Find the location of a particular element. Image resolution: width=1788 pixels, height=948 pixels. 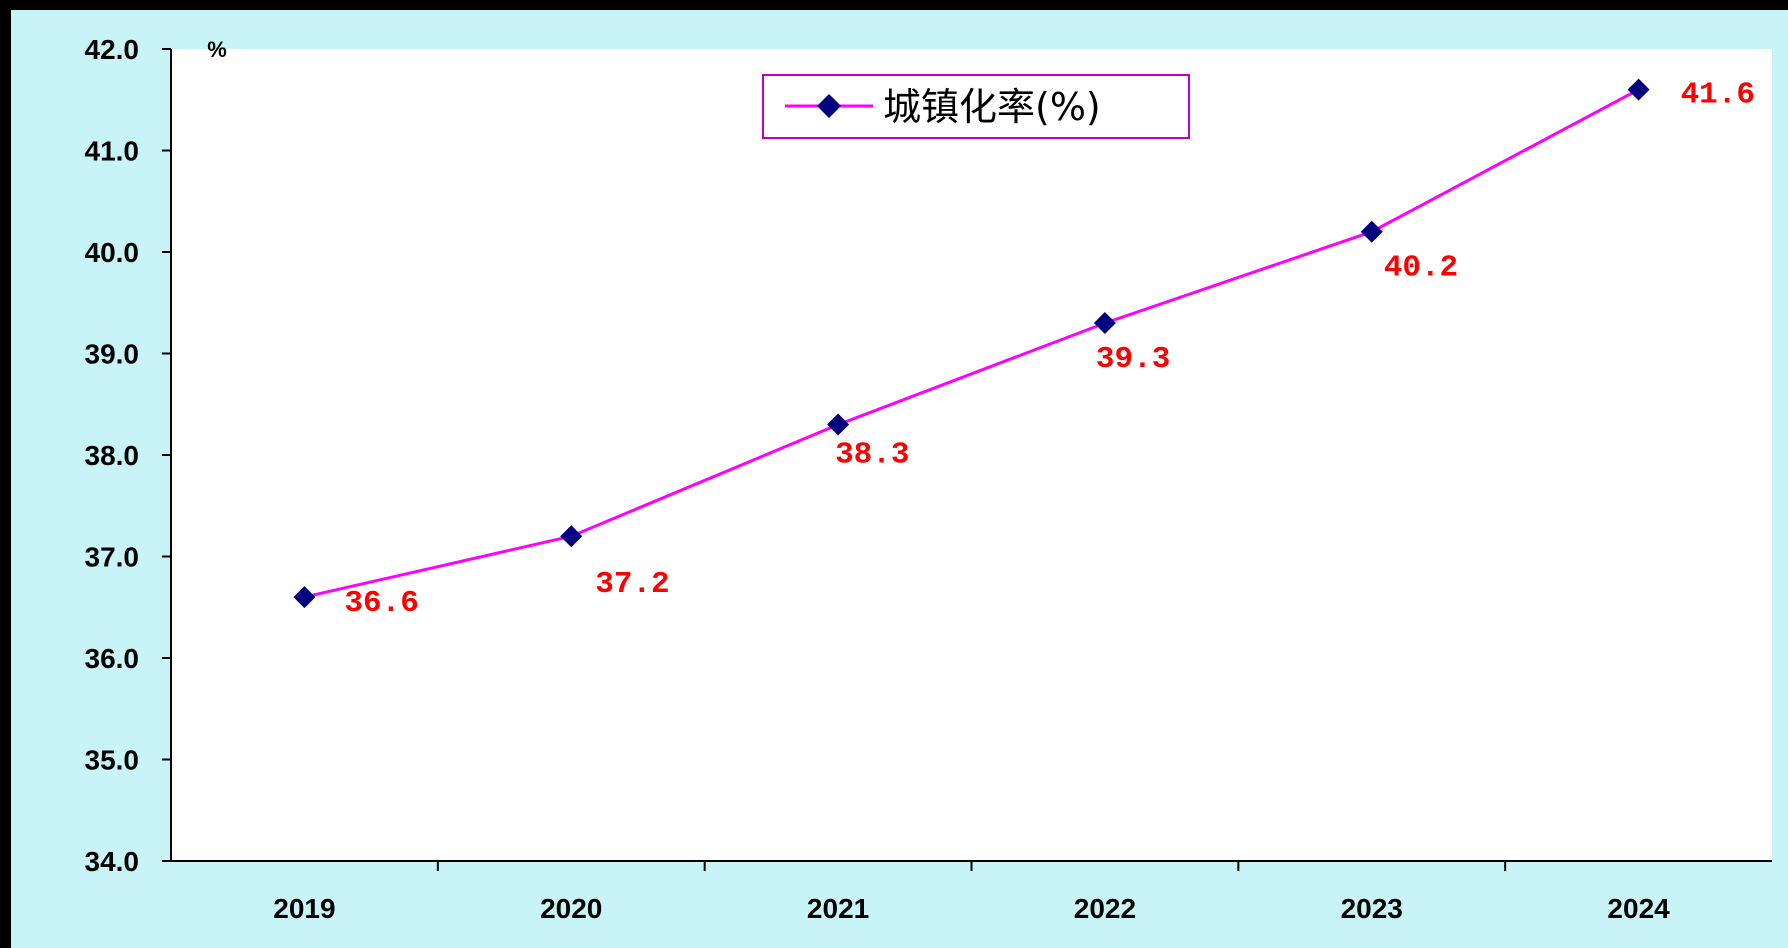

x-tick-label: 2019 is located at coordinates (304, 908).